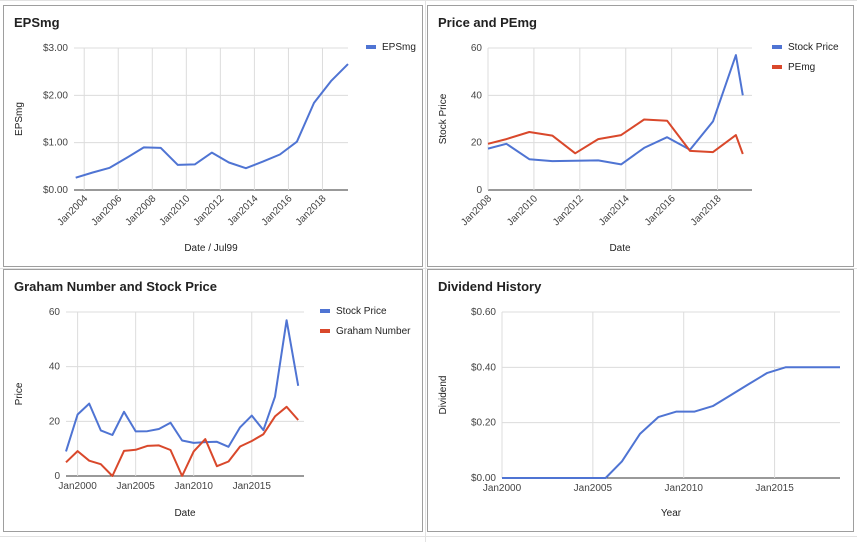  Describe the element at coordinates (211, 248) in the screenshot. I see `x-axis-label: Date / Jul99` at that location.